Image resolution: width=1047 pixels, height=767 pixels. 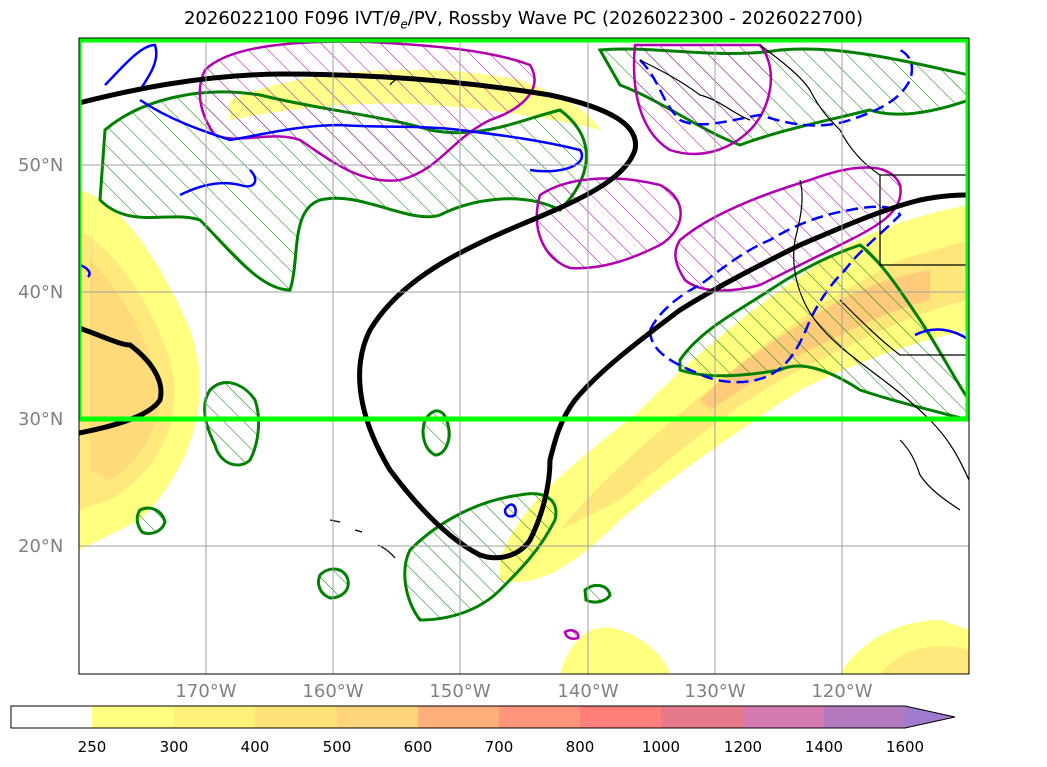 What do you see at coordinates (824, 747) in the screenshot?
I see `colorbar-tick-label: 1400` at bounding box center [824, 747].